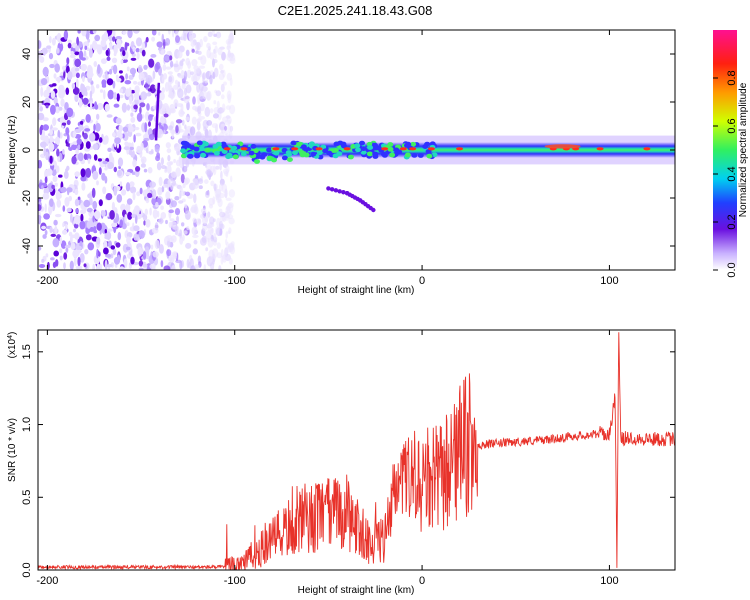 Image resolution: width=750 pixels, height=600 pixels. What do you see at coordinates (332, 189) in the screenshot?
I see `tail-curve-dot` at bounding box center [332, 189].